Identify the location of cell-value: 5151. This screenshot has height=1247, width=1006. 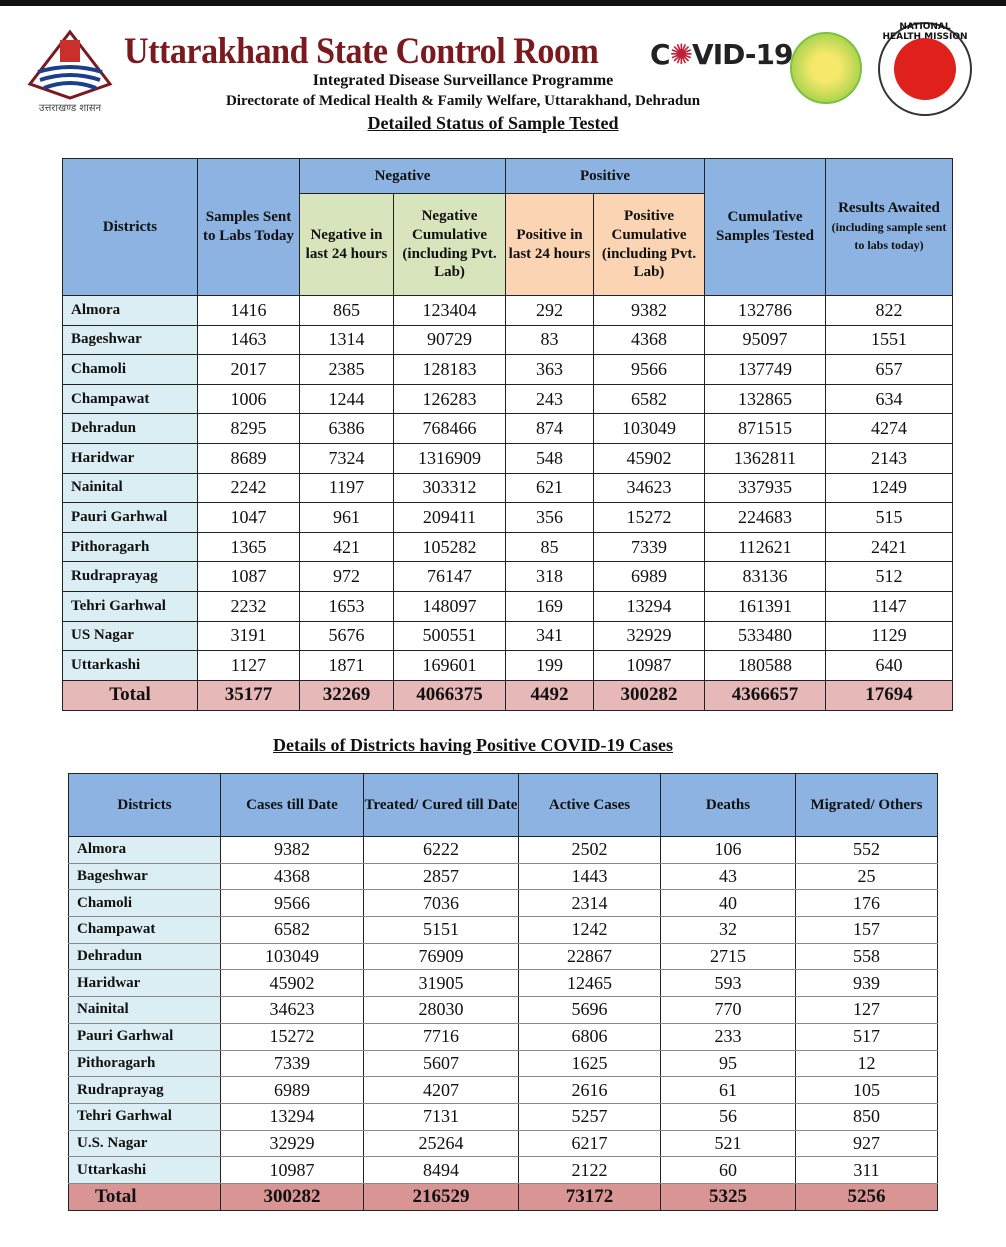
(441, 930).